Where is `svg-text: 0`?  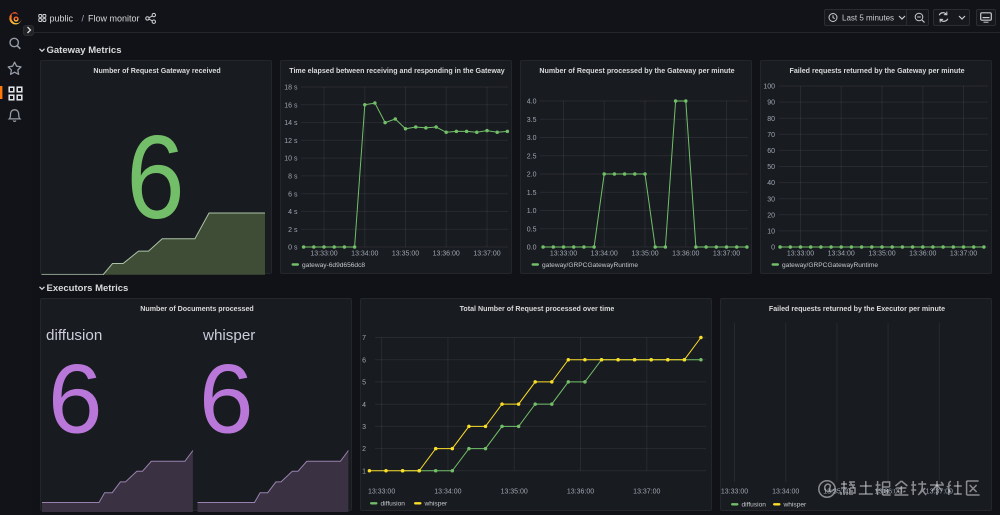 svg-text: 0 is located at coordinates (773, 248).